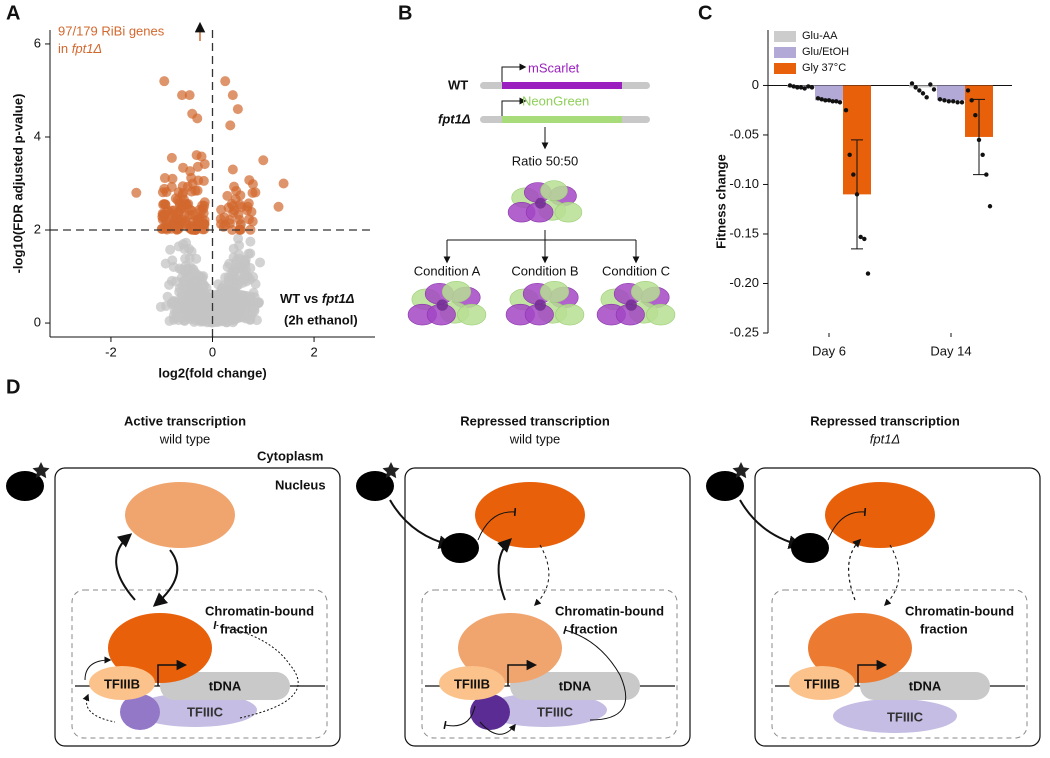  I want to click on wt-label: WT, so click(458, 84).